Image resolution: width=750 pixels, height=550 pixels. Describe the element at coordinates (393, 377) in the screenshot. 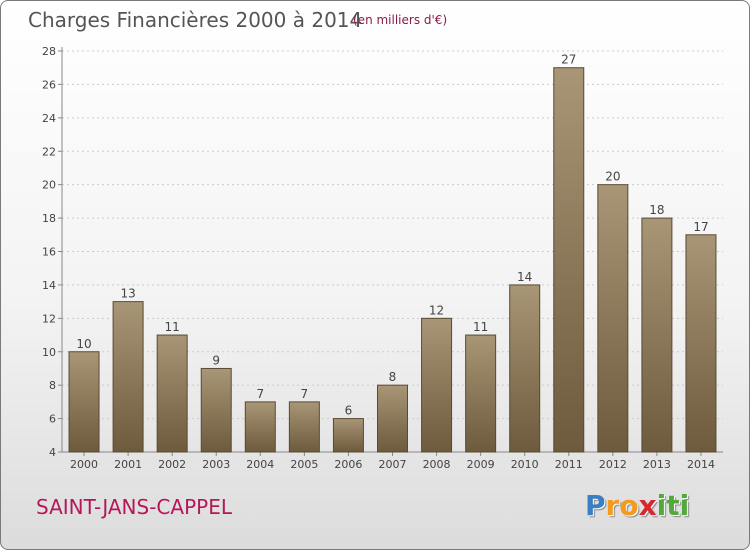

I see `value-label: 8` at that location.